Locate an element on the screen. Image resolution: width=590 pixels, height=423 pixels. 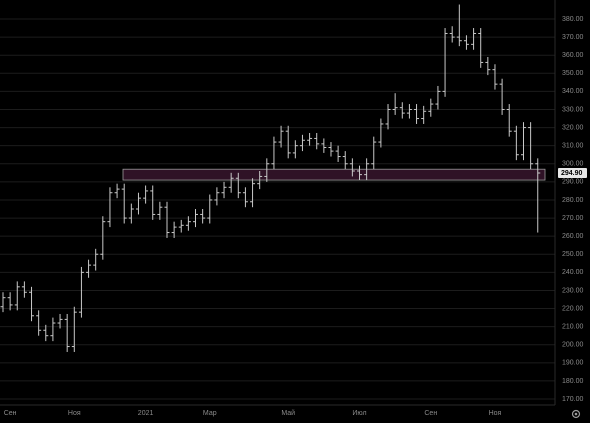
y-tick-label: 320.00 is located at coordinates (573, 127).